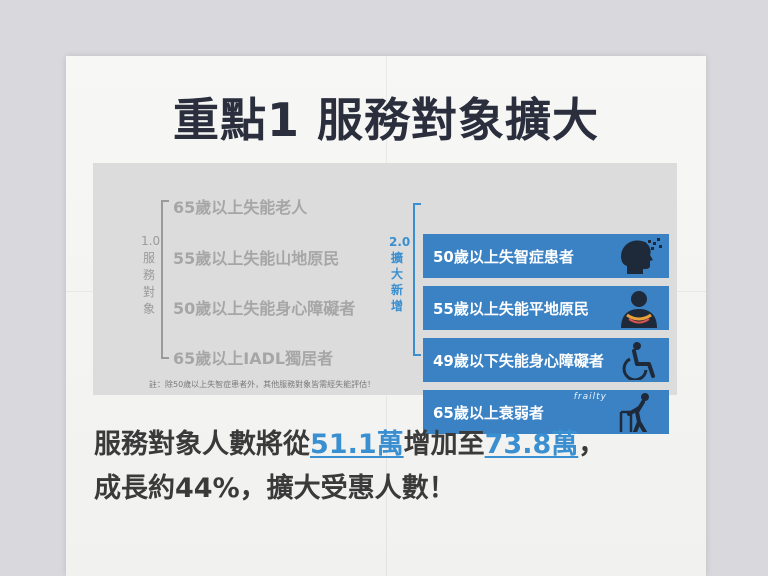 This screenshot has height=576, width=768. Describe the element at coordinates (264, 308) in the screenshot. I see `left-list-item: 50歲以上失能身心障礙者` at that location.